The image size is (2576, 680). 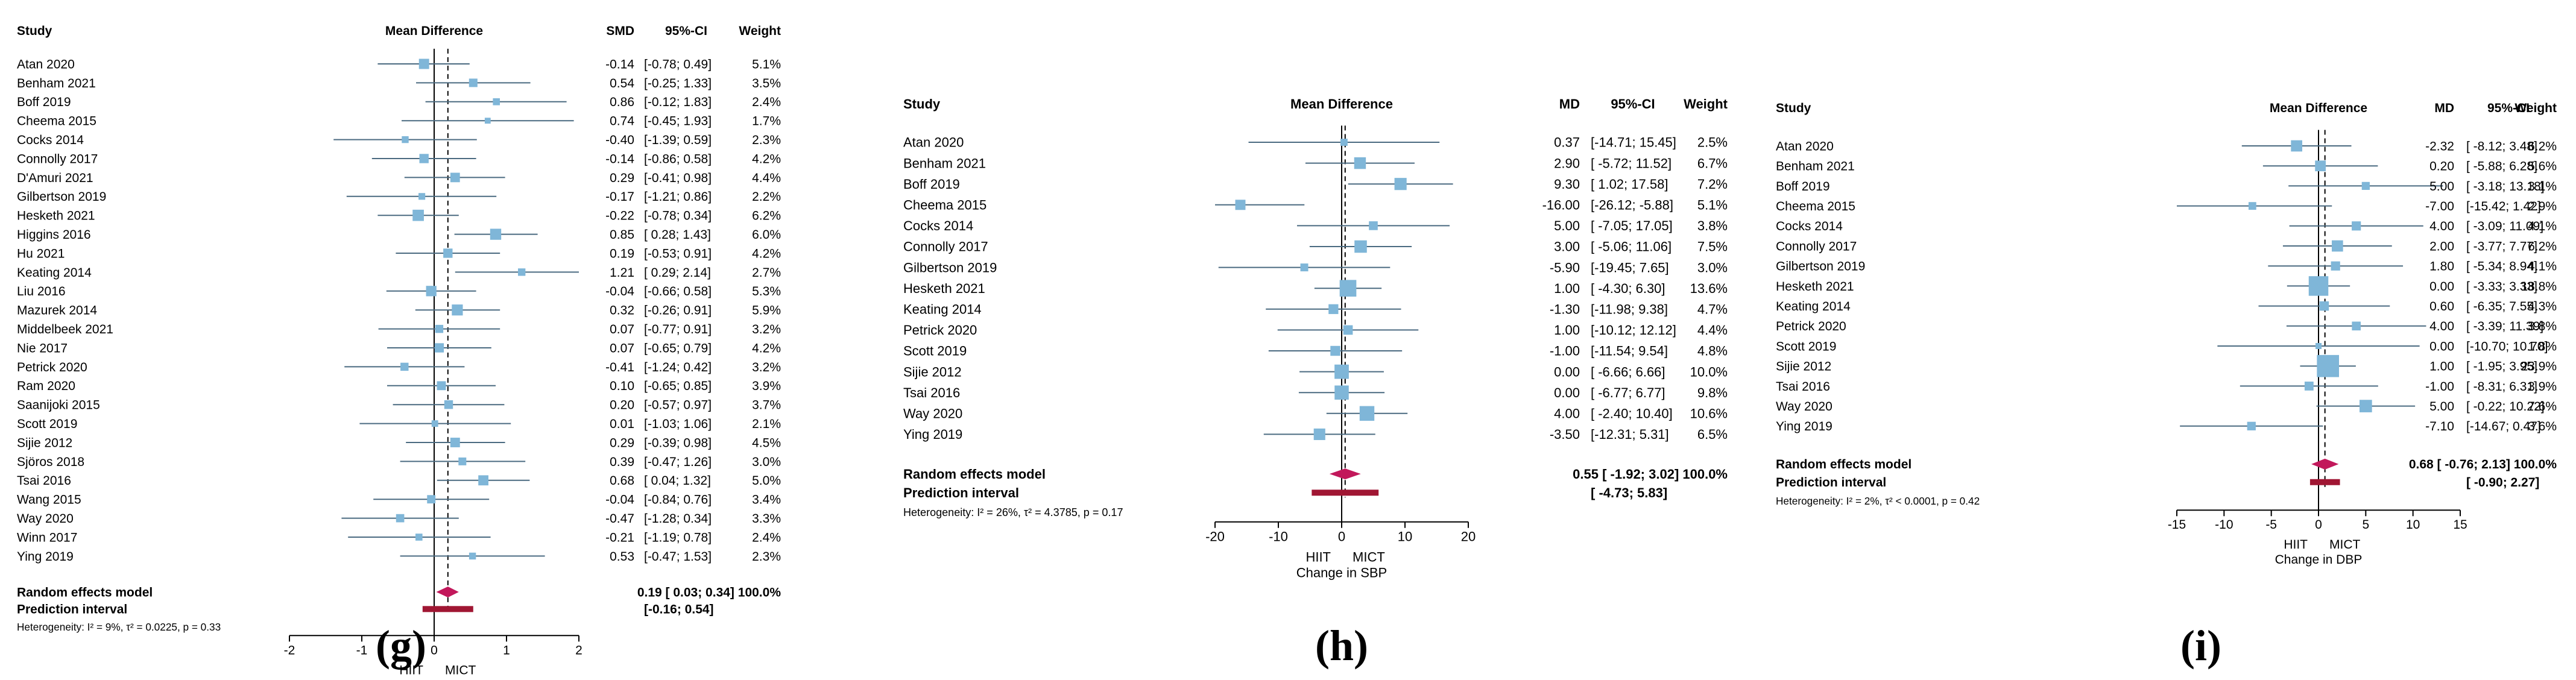 What do you see at coordinates (2539, 367) in the screenshot?
I see `weight-value: 23.9%` at bounding box center [2539, 367].